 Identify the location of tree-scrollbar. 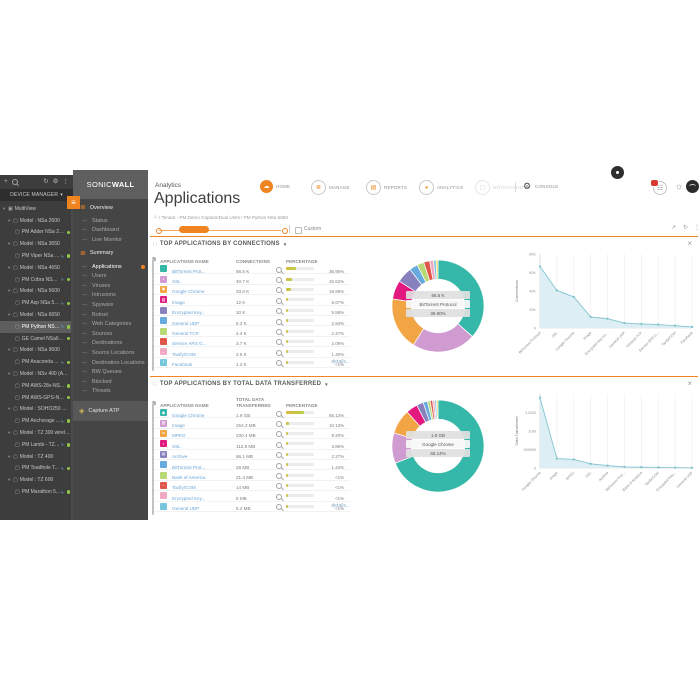
(71, 360).